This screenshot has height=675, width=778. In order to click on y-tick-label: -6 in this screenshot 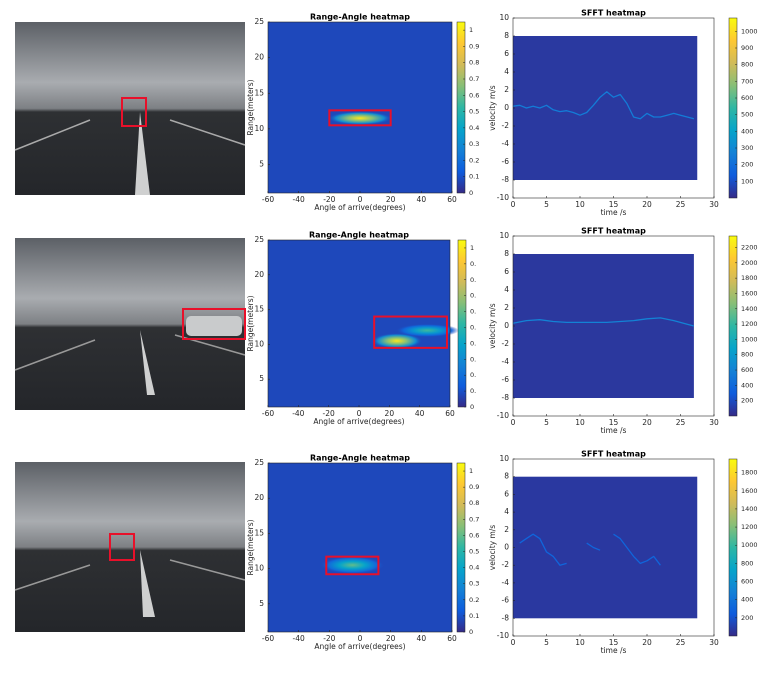, I will do `click(506, 600)`.